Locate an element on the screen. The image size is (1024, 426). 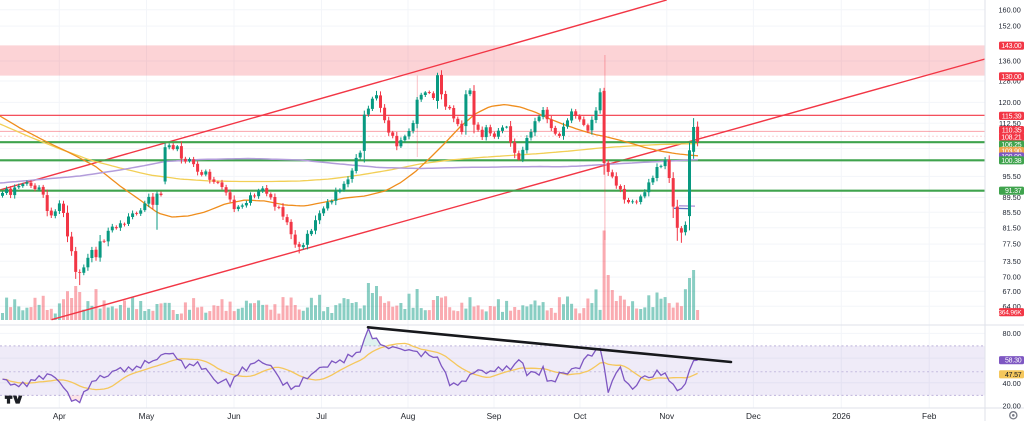
svg-text: 160.00 is located at coordinates (1009, 9).